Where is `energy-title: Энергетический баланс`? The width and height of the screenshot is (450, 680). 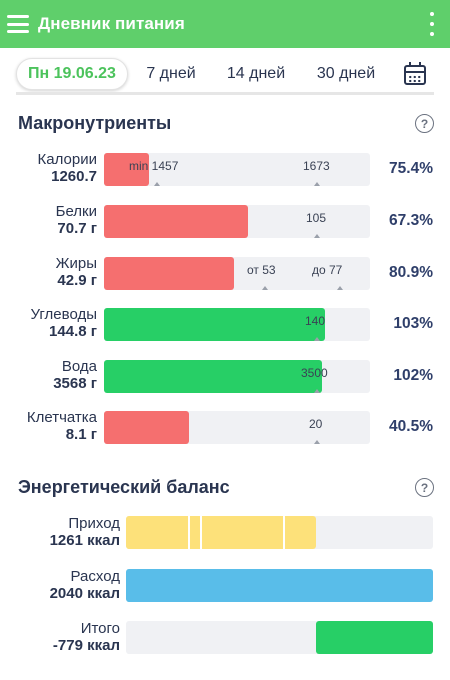
energy-title: Энергетический баланс is located at coordinates (124, 487).